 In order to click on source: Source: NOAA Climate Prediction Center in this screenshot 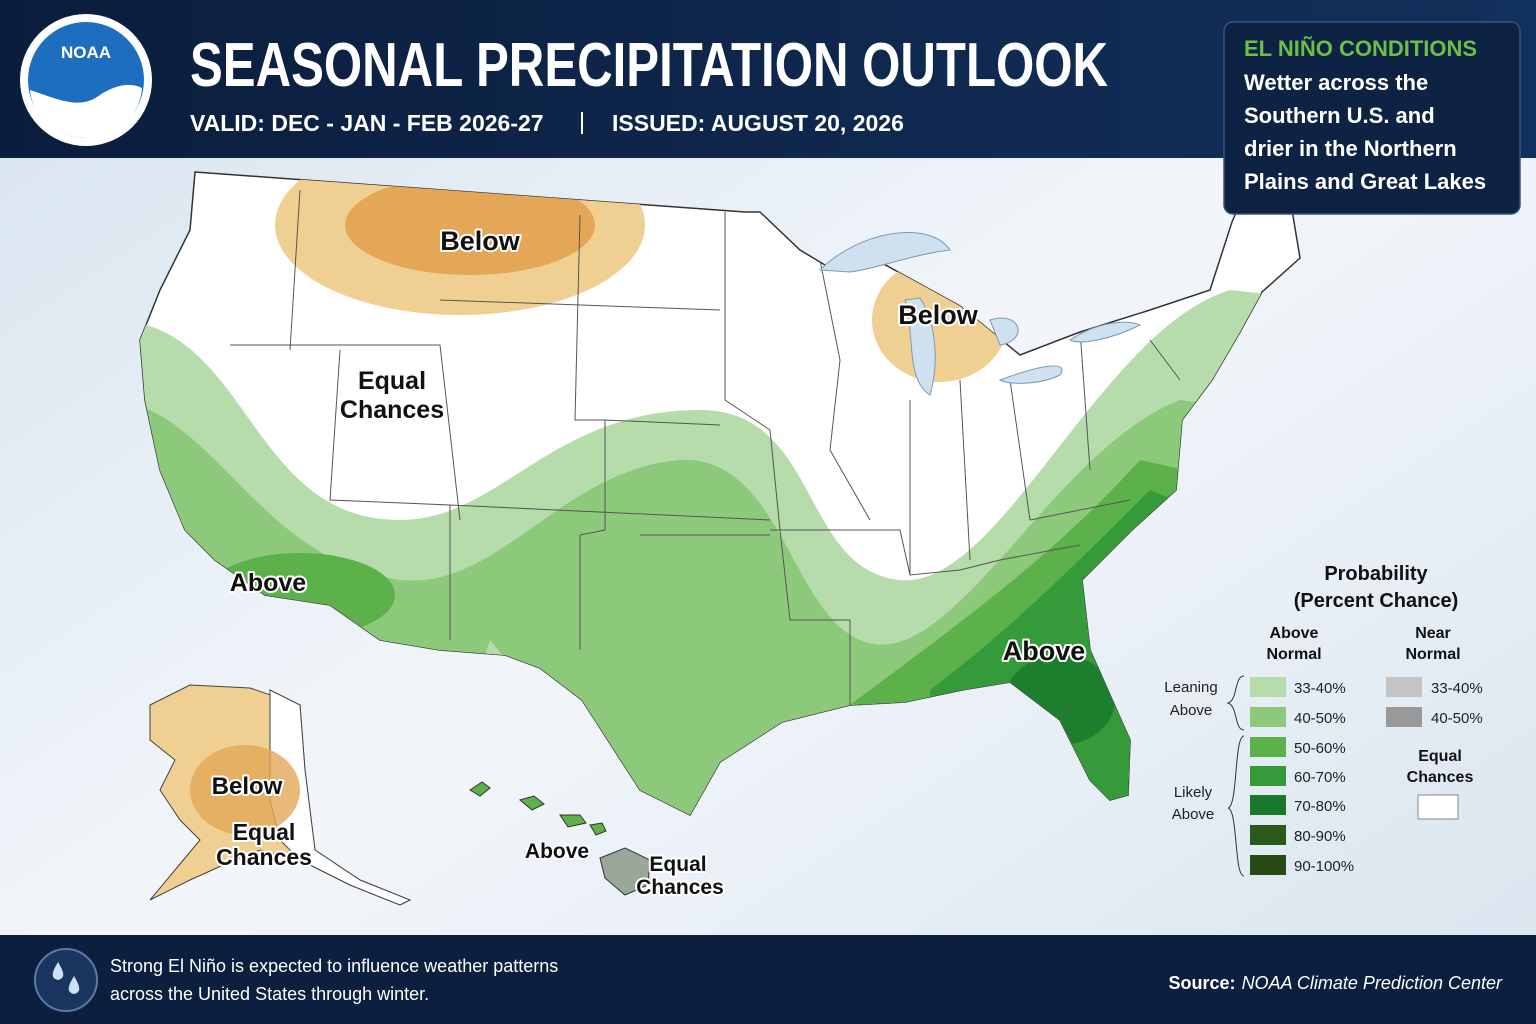, I will do `click(1336, 983)`.